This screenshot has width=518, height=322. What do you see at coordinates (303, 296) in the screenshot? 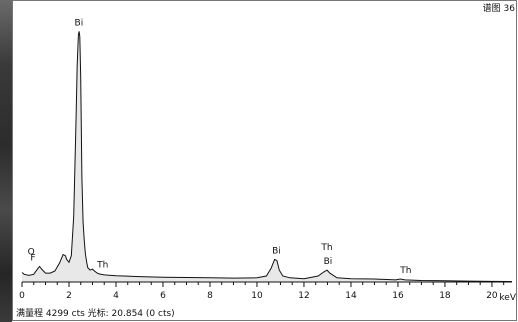
I see `x-tick-label: 12` at bounding box center [303, 296].